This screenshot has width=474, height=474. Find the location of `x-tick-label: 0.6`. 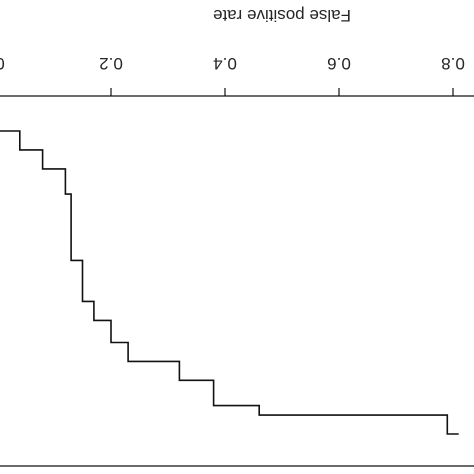

x-tick-label: 0.6 is located at coordinates (339, 63).